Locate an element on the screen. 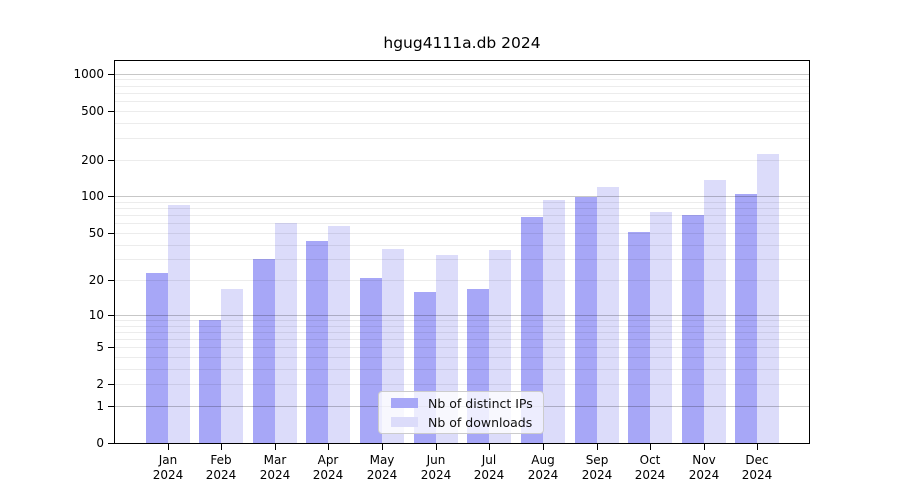 Image resolution: width=900 pixels, height=500 pixels. bar-nb-of-distinct-ips-may is located at coordinates (371, 360).